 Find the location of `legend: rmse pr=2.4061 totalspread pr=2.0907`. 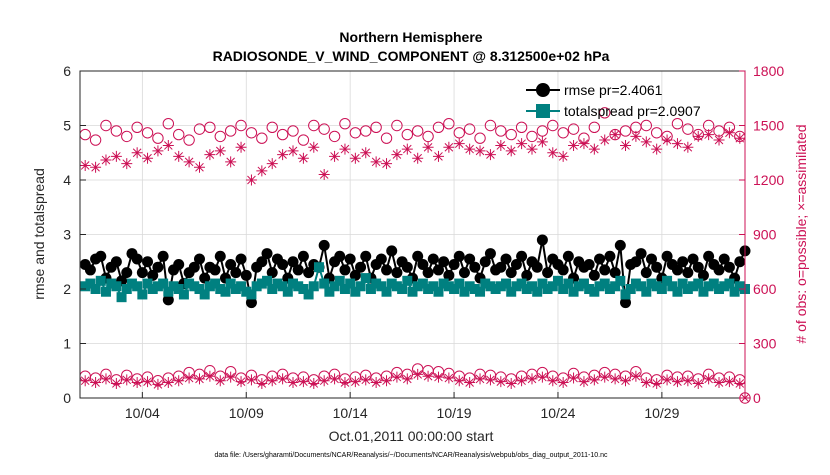

legend: rmse pr=2.4061 totalspread pr=2.0907 is located at coordinates (613, 100).